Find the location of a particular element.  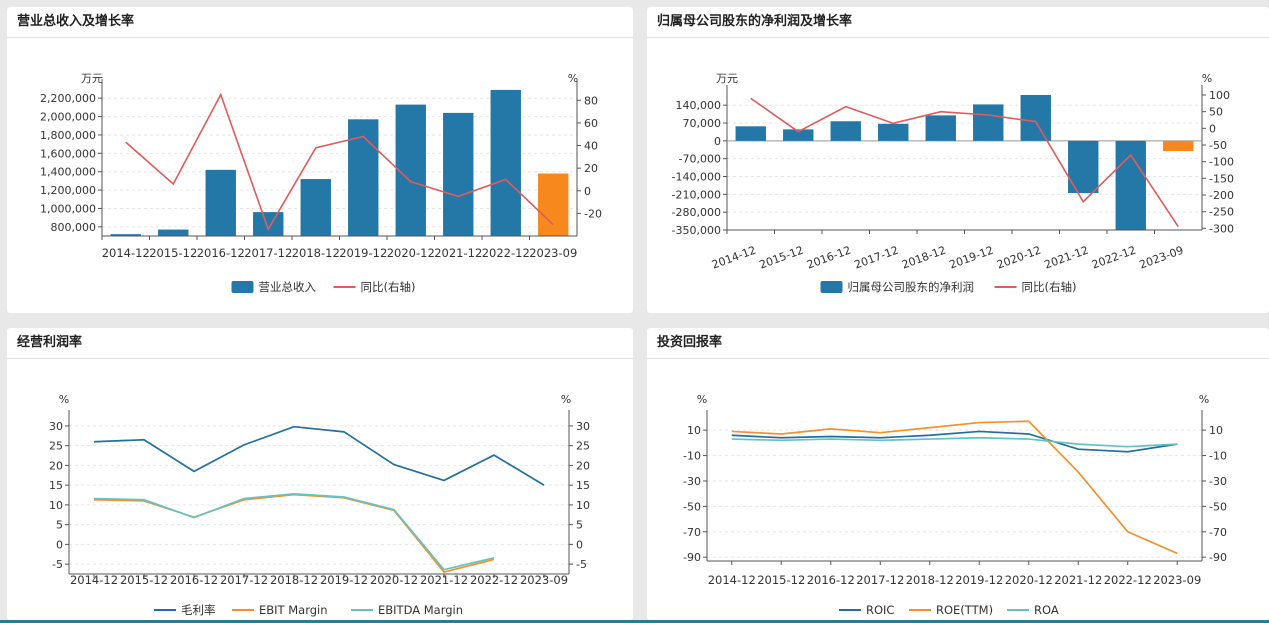

y-right-tick-label: -5 is located at coordinates (581, 564).